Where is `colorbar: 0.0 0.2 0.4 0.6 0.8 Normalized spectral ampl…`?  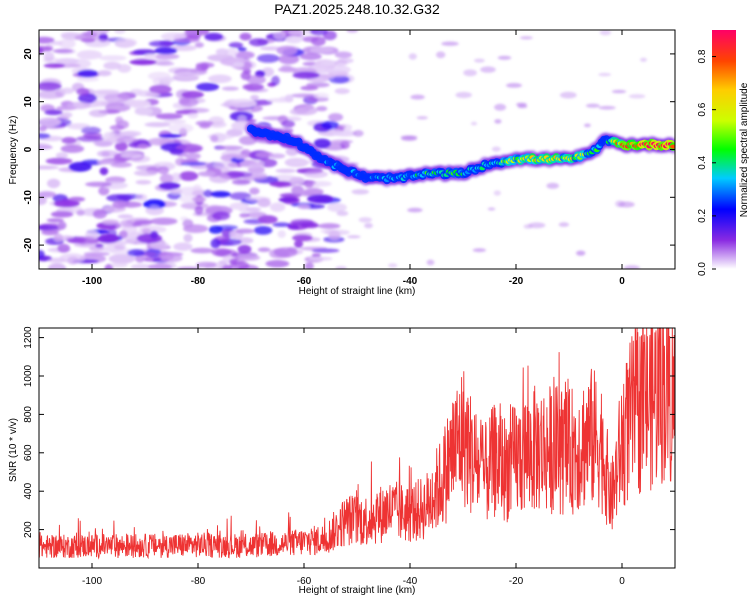
colorbar: 0.0 0.2 0.4 0.6 0.8 Normalized spectral ampl… is located at coordinates (723, 153).